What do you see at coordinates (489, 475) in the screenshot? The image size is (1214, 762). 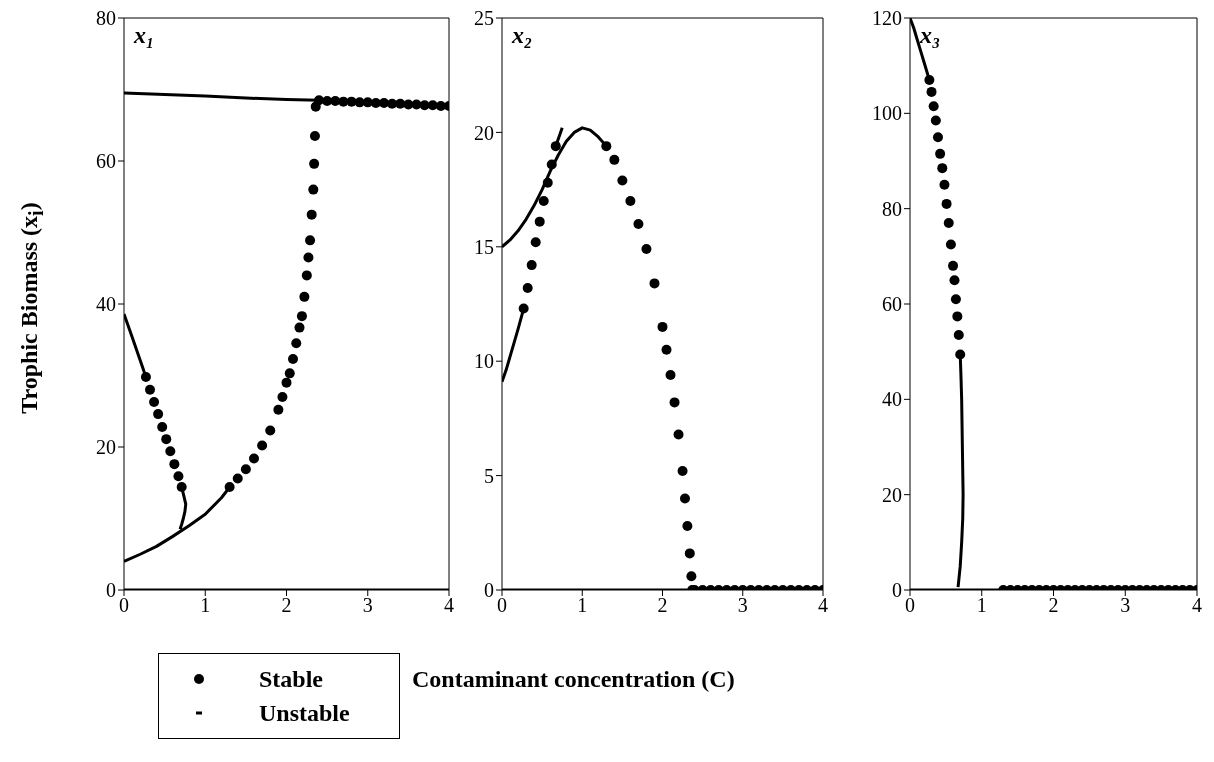 I see `y-tick-label: 5` at bounding box center [489, 475].